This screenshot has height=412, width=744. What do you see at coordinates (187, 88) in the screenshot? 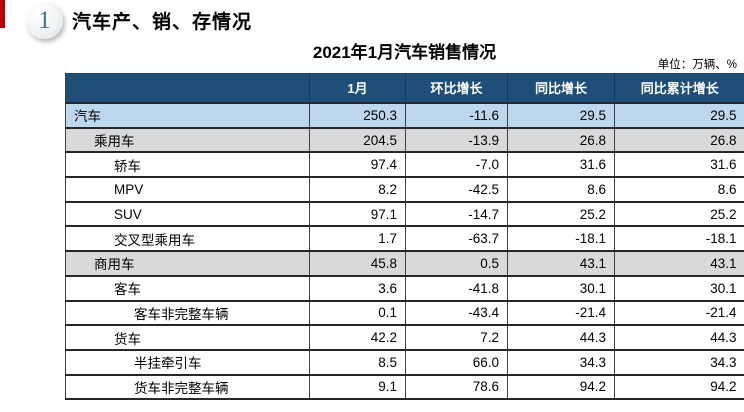
I see `column-header-category` at bounding box center [187, 88].